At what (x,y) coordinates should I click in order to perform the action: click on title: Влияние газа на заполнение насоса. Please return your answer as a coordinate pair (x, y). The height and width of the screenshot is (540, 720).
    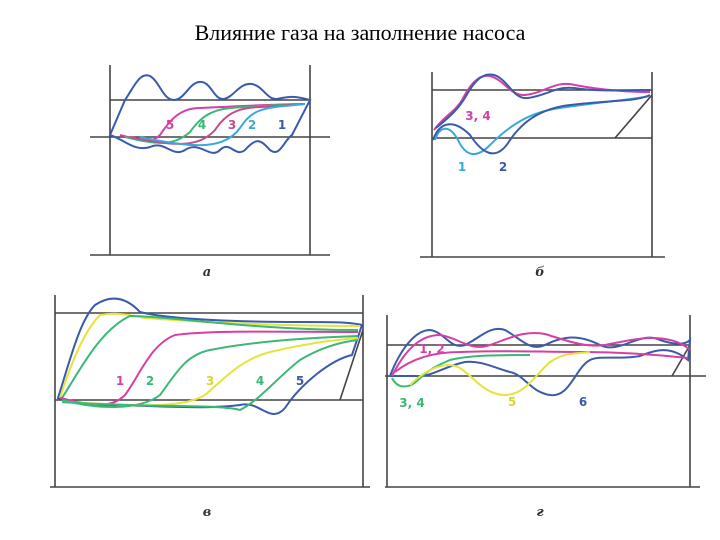
    Looking at the image, I should click on (360, 32).